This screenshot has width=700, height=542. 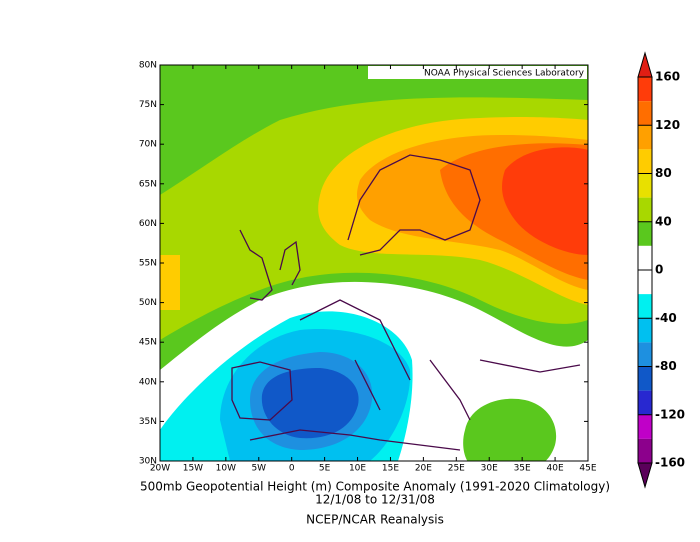 What do you see at coordinates (226, 469) in the screenshot?
I see `lon-label: 10W` at bounding box center [226, 469].